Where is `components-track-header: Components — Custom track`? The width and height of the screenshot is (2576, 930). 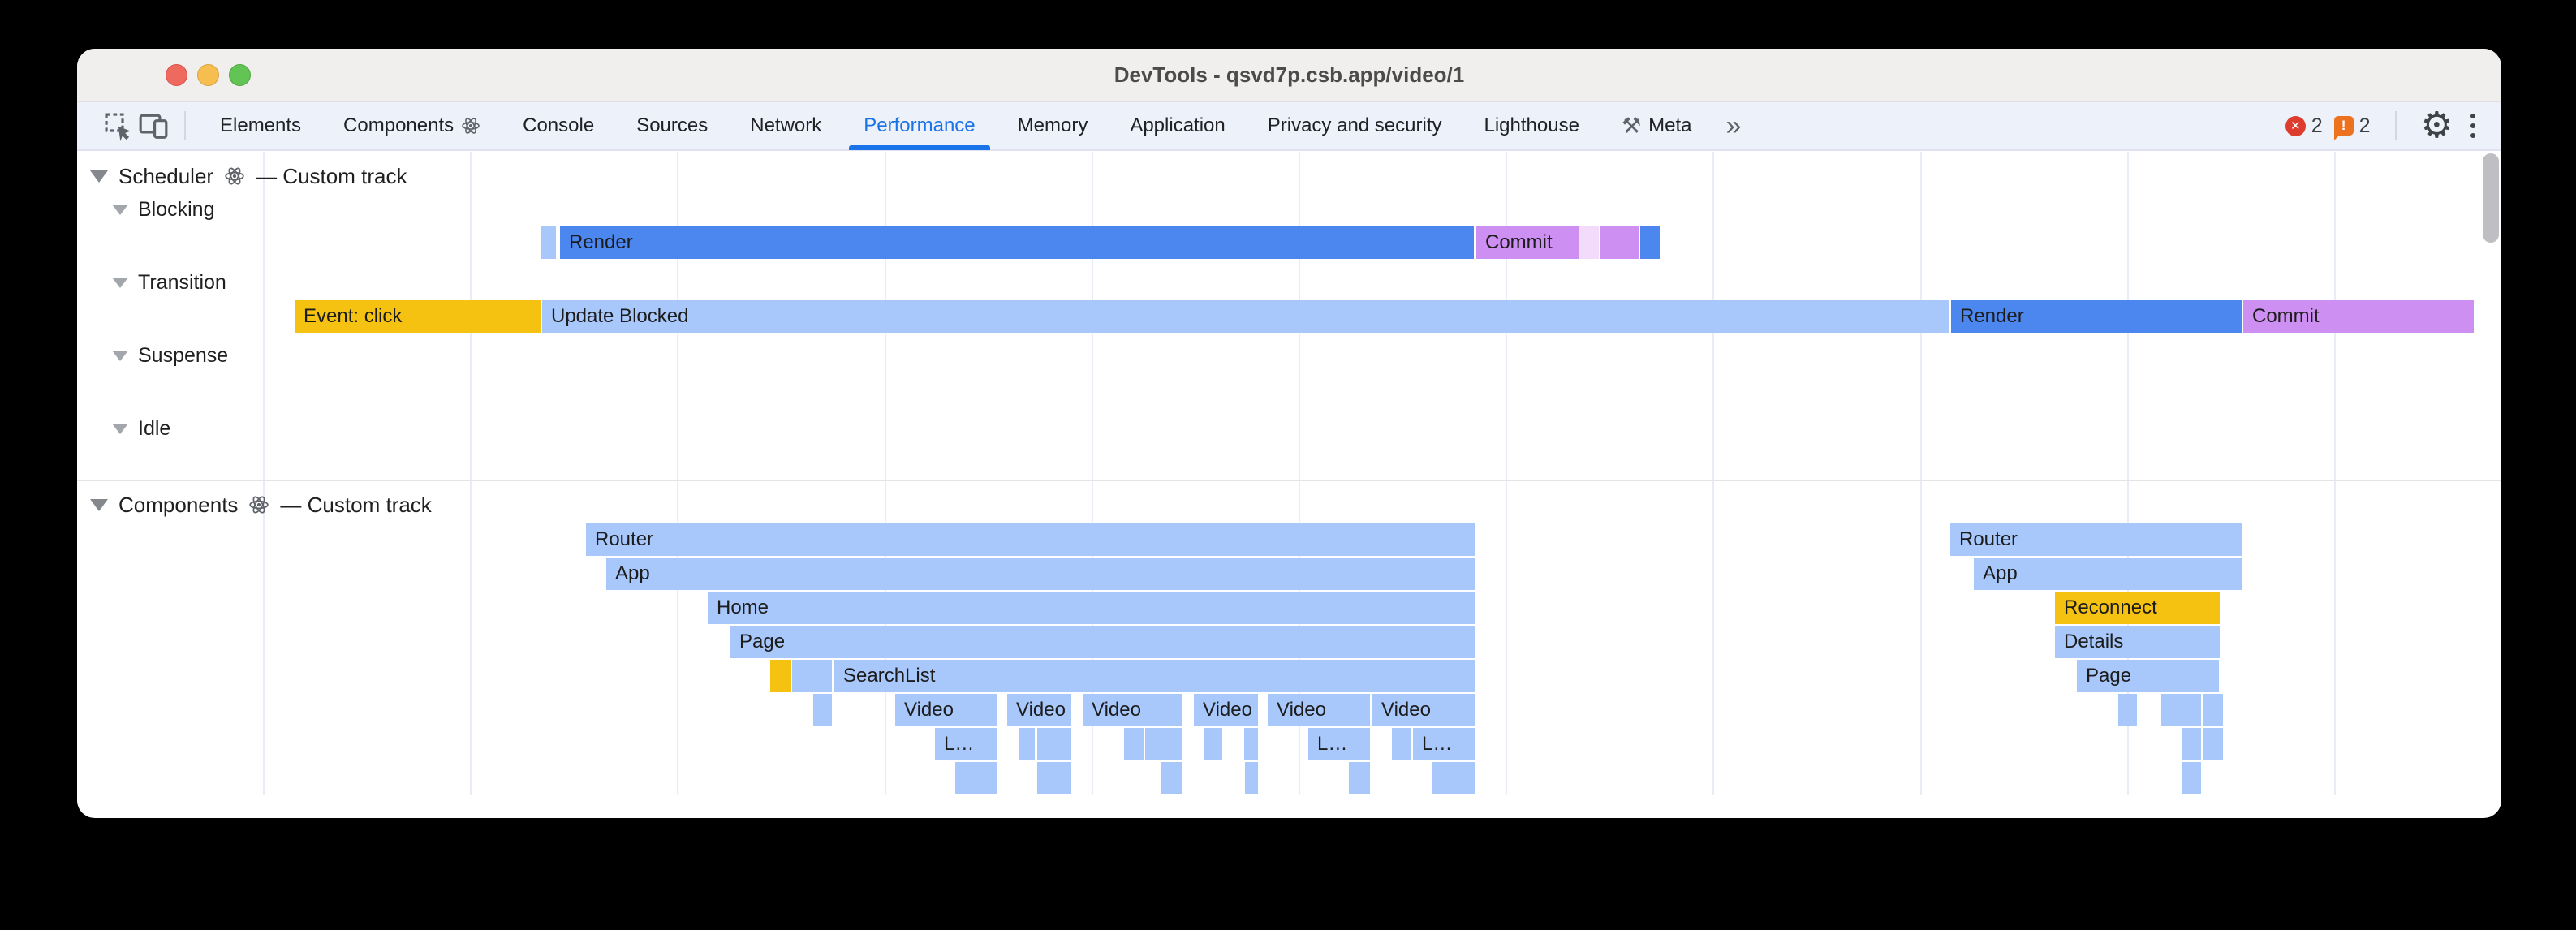
components-track-header: Components — Custom track is located at coordinates (261, 505).